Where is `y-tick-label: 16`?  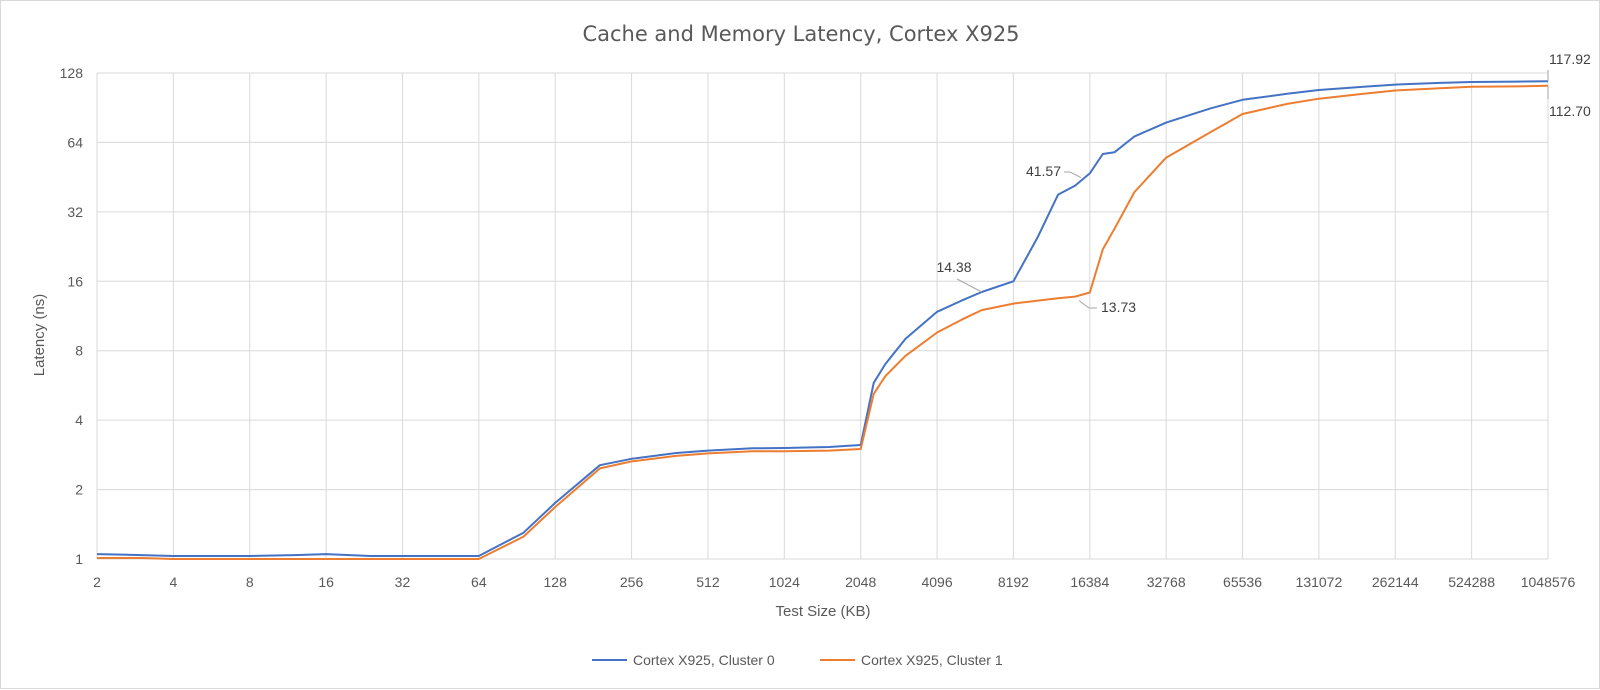
y-tick-label: 16 is located at coordinates (75, 281).